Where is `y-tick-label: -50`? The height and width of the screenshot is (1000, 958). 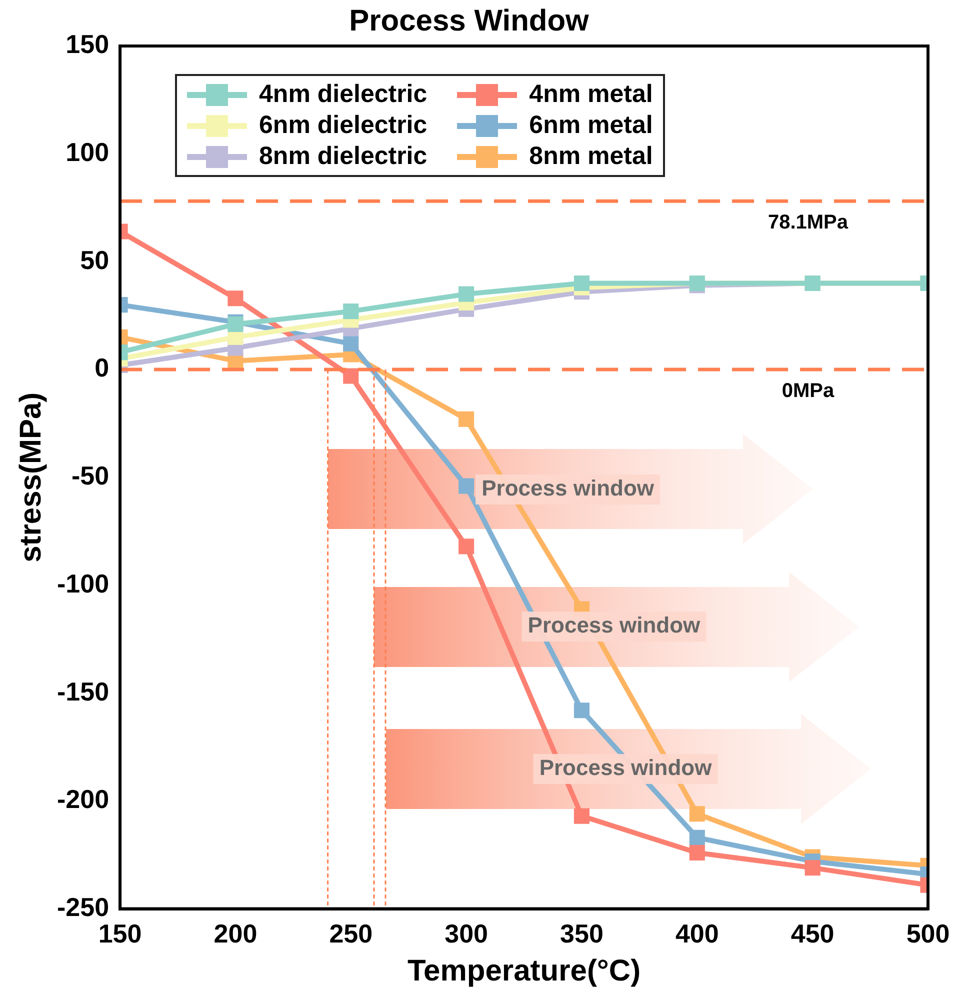 y-tick-label: -50 is located at coordinates (90, 475).